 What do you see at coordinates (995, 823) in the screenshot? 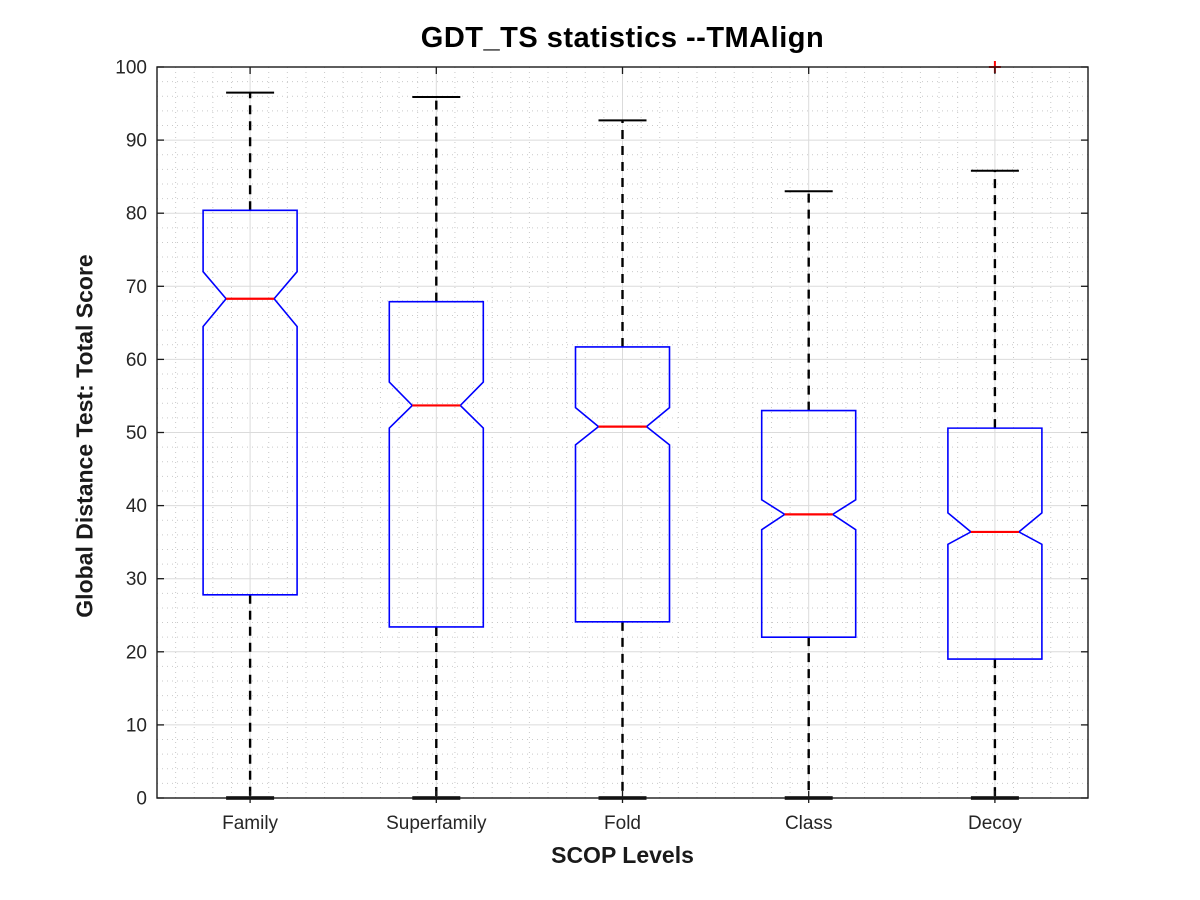
I see `x-tick-label: Decoy` at bounding box center [995, 823].